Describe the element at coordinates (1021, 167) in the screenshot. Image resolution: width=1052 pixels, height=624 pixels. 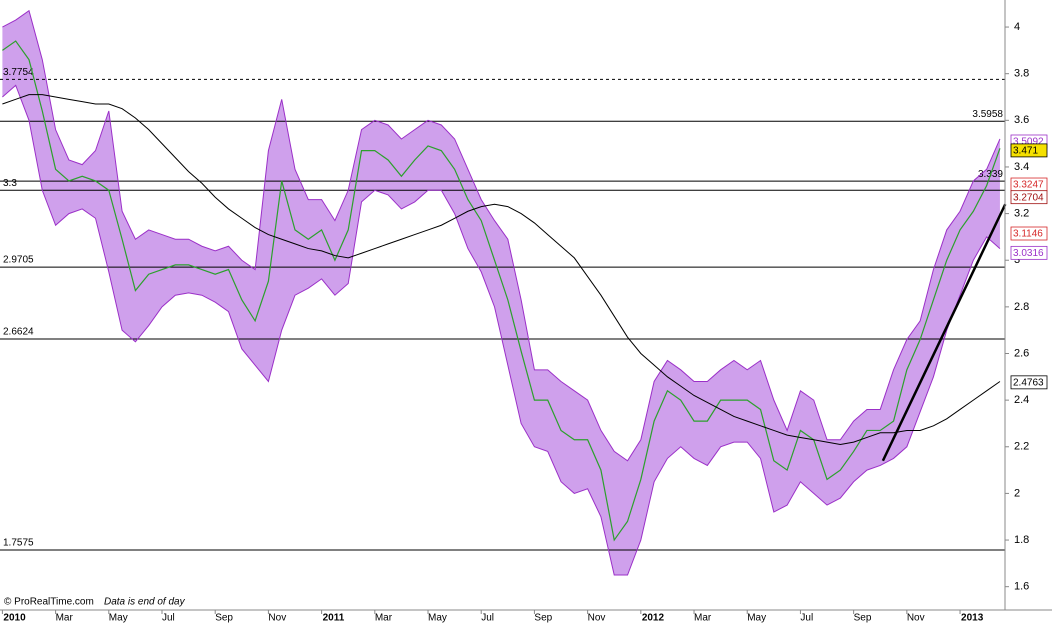
I see `y-tick-label: 3.4` at that location.